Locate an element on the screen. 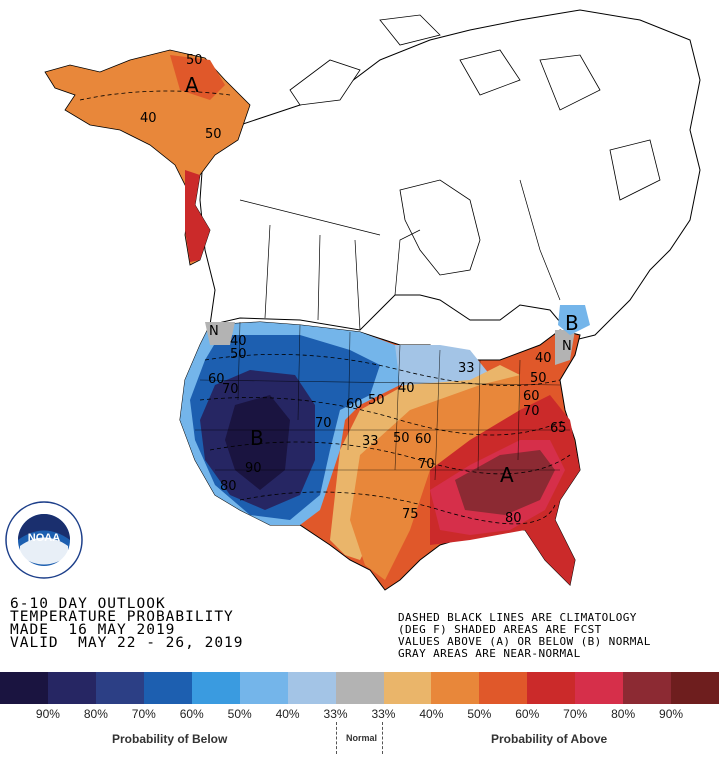 The width and height of the screenshot is (719, 760). noaa-logo-text: NOAA is located at coordinates (44, 538).